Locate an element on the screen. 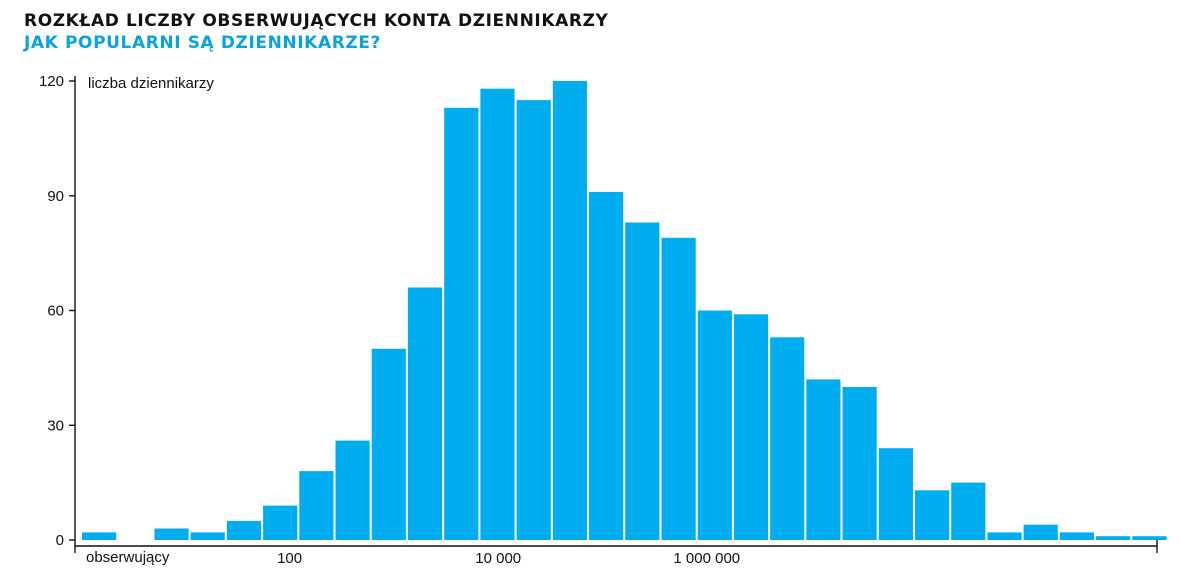  chart-subtitle: JAK POPULARNI SĄ DZIENNIKARZE? is located at coordinates (202, 43).